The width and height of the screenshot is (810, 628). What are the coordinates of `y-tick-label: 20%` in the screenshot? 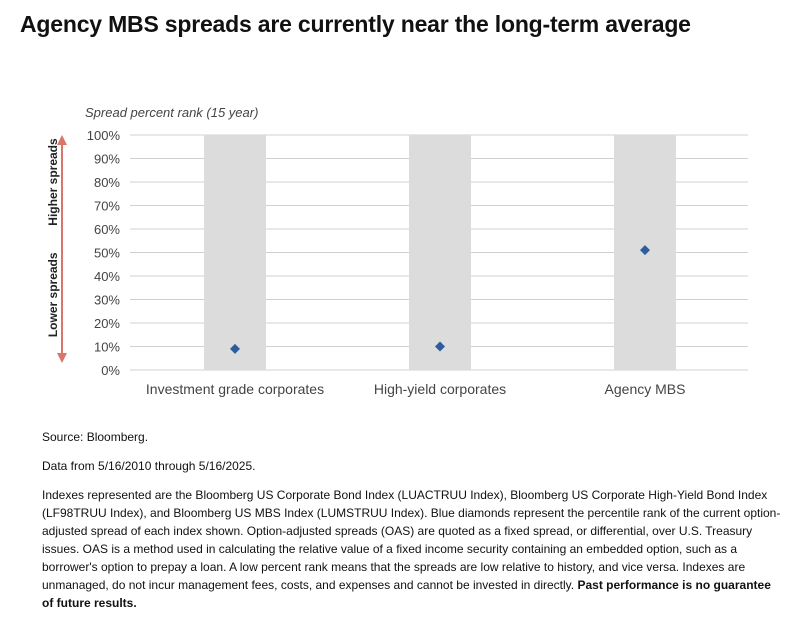 It's located at (107, 323).